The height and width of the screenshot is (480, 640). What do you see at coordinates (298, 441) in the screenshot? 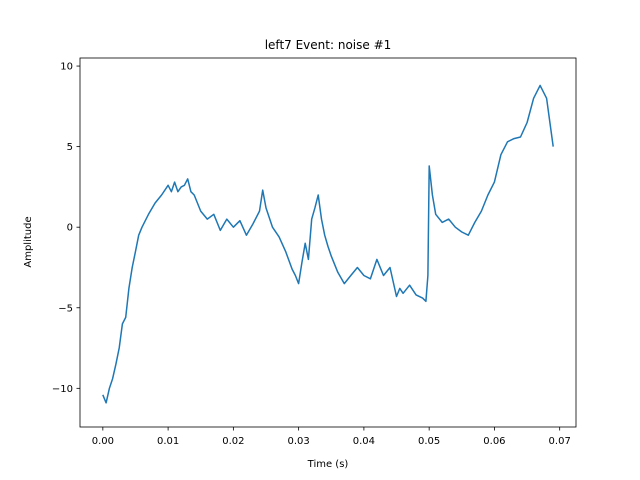
I see `x-tick-label: 0.03` at bounding box center [298, 441].